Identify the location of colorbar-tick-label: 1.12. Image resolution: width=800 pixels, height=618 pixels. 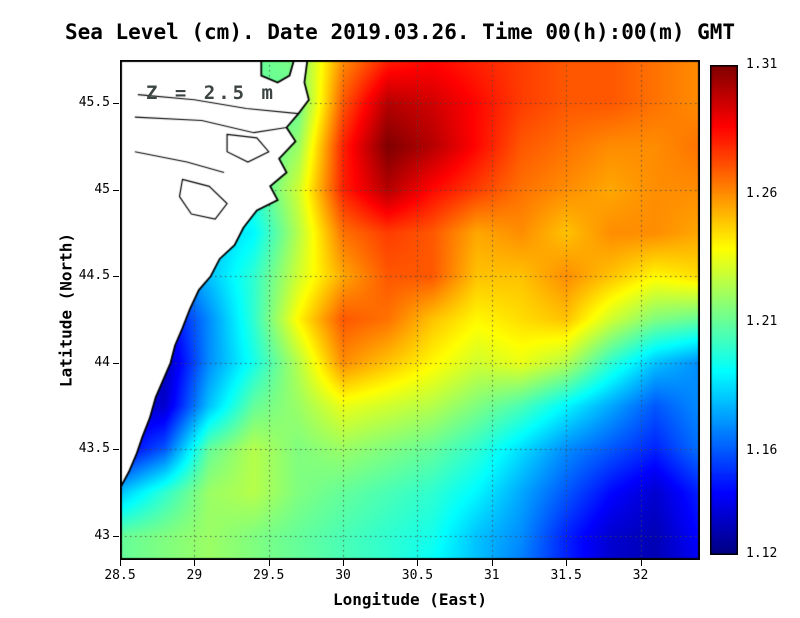
(762, 553).